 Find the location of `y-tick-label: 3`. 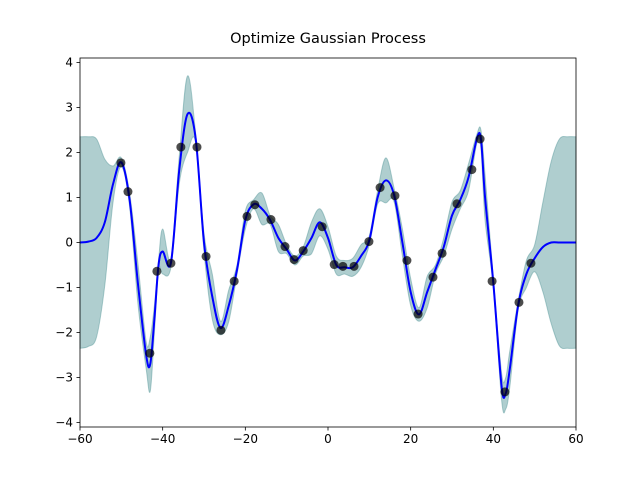

y-tick-label: 3 is located at coordinates (69, 108).